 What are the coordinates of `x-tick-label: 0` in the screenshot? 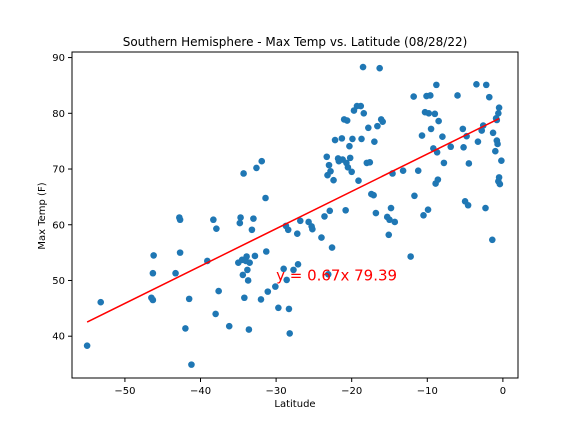 It's located at (503, 391).